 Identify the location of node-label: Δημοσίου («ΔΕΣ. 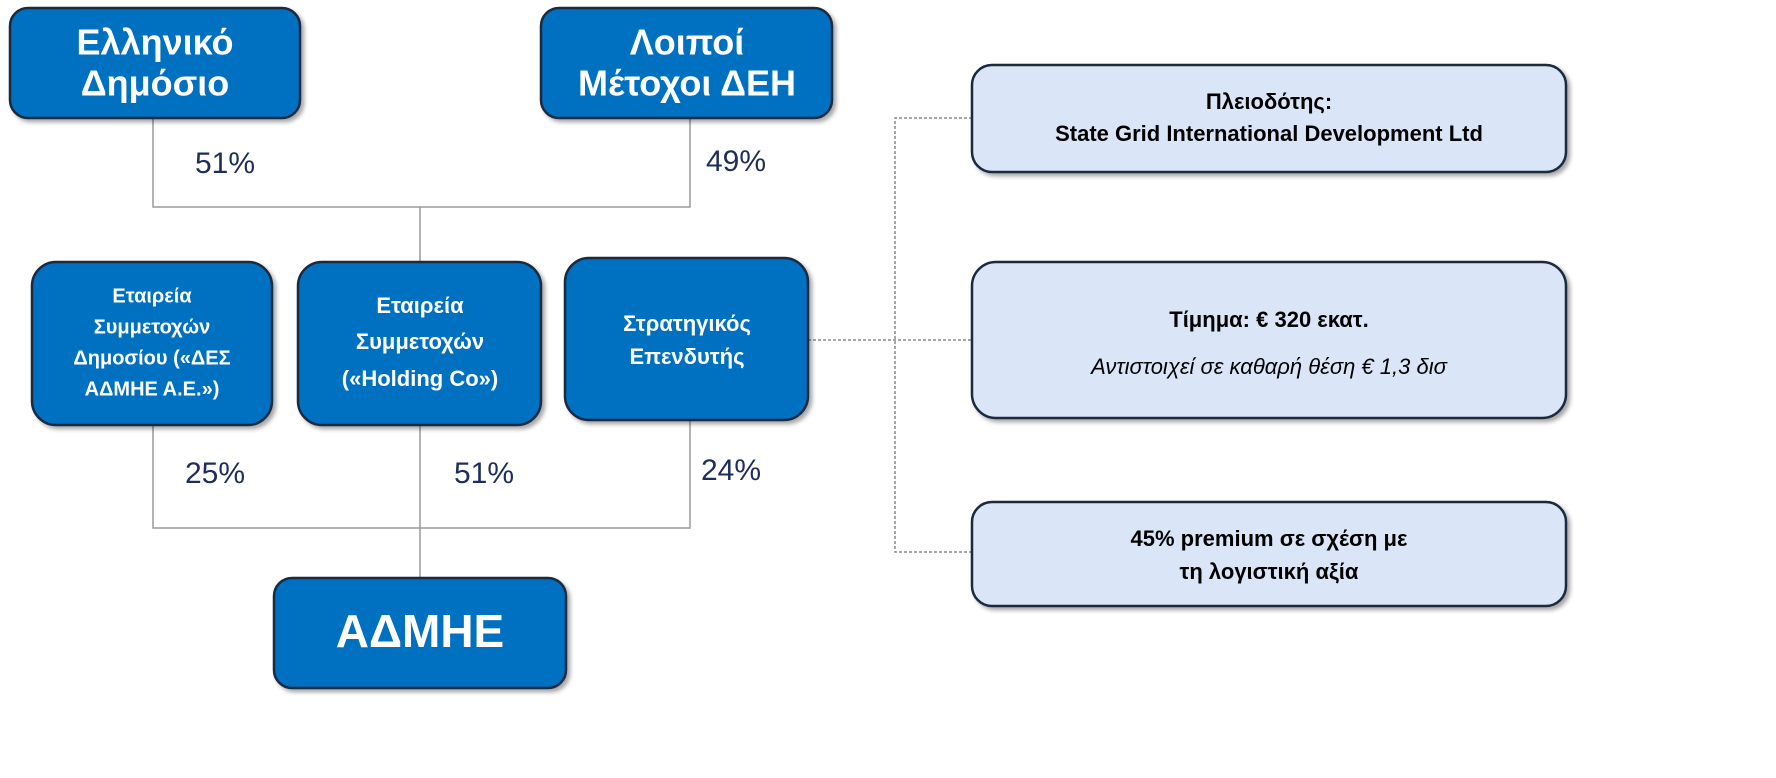
(151, 358).